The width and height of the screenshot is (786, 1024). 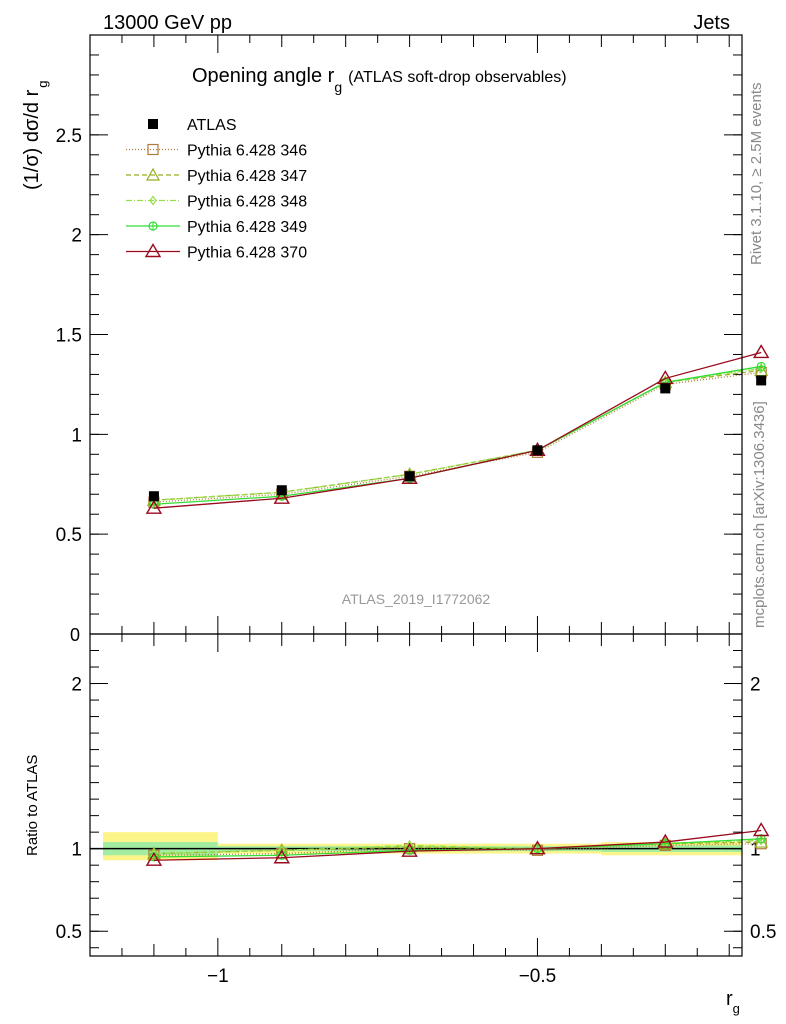 I want to click on ratio-y-tick-label-right: 2, so click(x=755, y=685).